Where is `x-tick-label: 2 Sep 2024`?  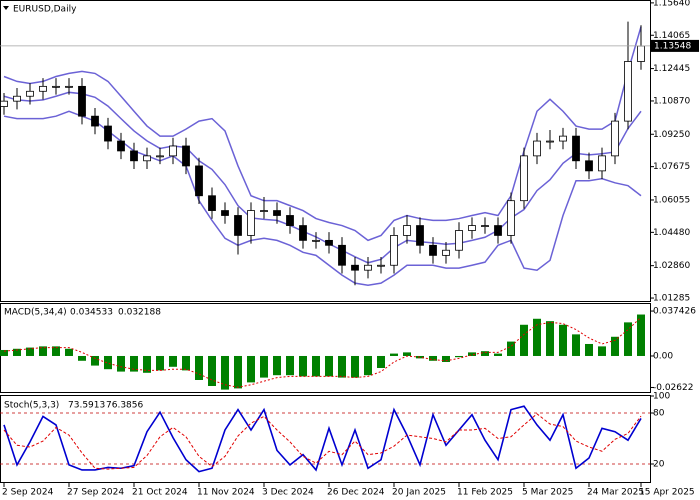
x-tick-label: 2 Sep 2024 is located at coordinates (28, 493).